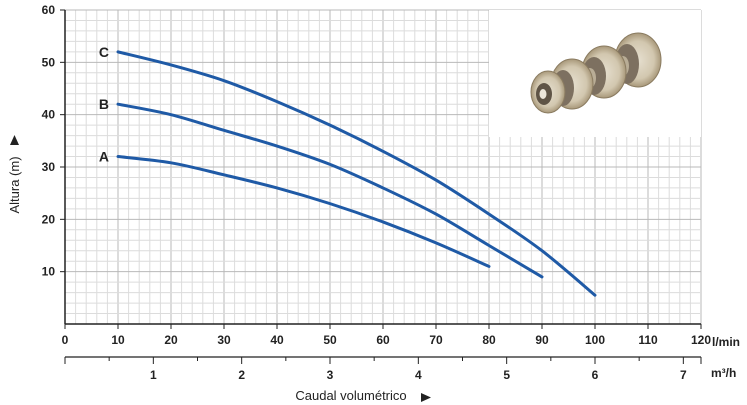 This screenshot has width=747, height=405. I want to click on series-line-a, so click(303, 211).